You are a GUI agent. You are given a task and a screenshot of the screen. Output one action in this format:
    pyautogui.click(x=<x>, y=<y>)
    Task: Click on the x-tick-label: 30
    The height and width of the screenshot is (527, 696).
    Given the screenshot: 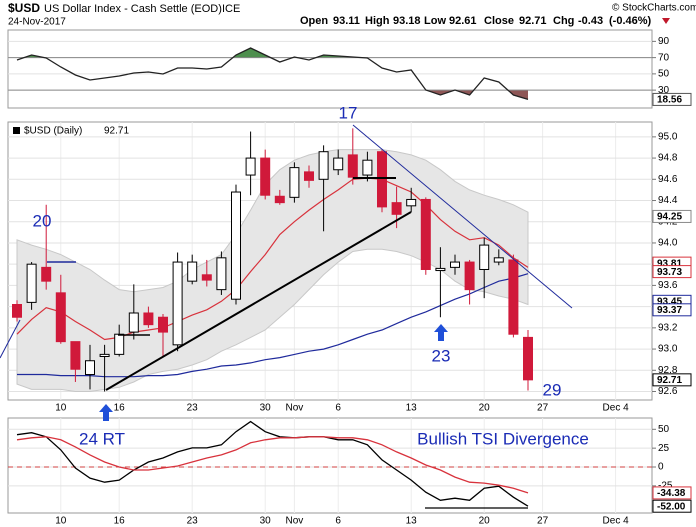 What is the action you would take?
    pyautogui.click(x=266, y=521)
    